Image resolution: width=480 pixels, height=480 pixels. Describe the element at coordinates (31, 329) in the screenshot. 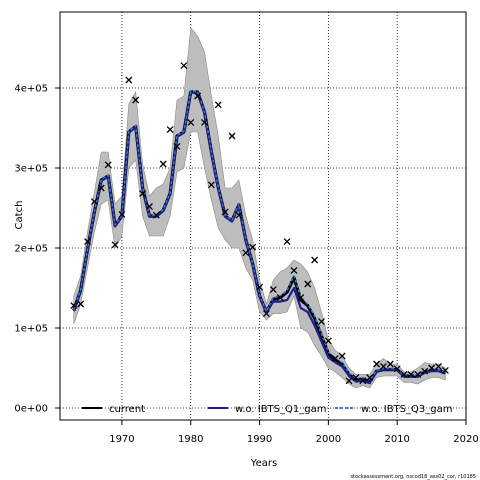

I see `y-tick-label-1: 1e+05` at that location.